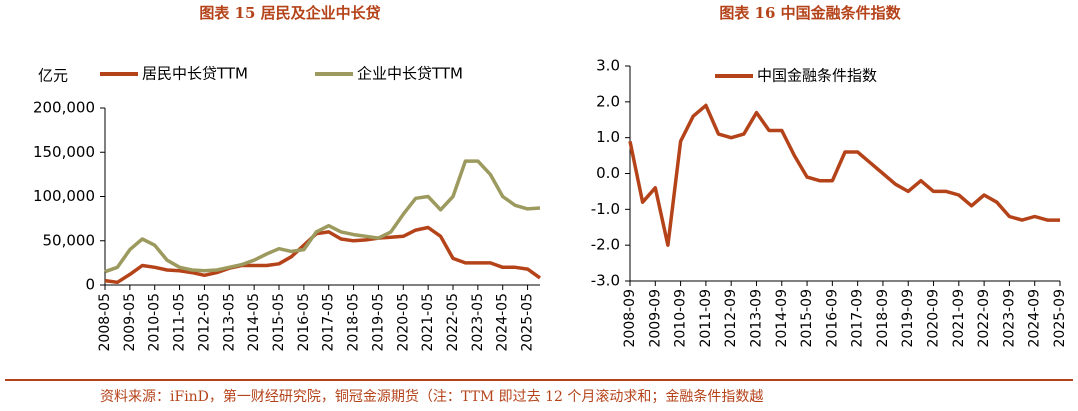 Image resolution: width=1078 pixels, height=411 pixels. What do you see at coordinates (254, 322) in the screenshot?
I see `x-tick-label: 2014-05` at bounding box center [254, 322].